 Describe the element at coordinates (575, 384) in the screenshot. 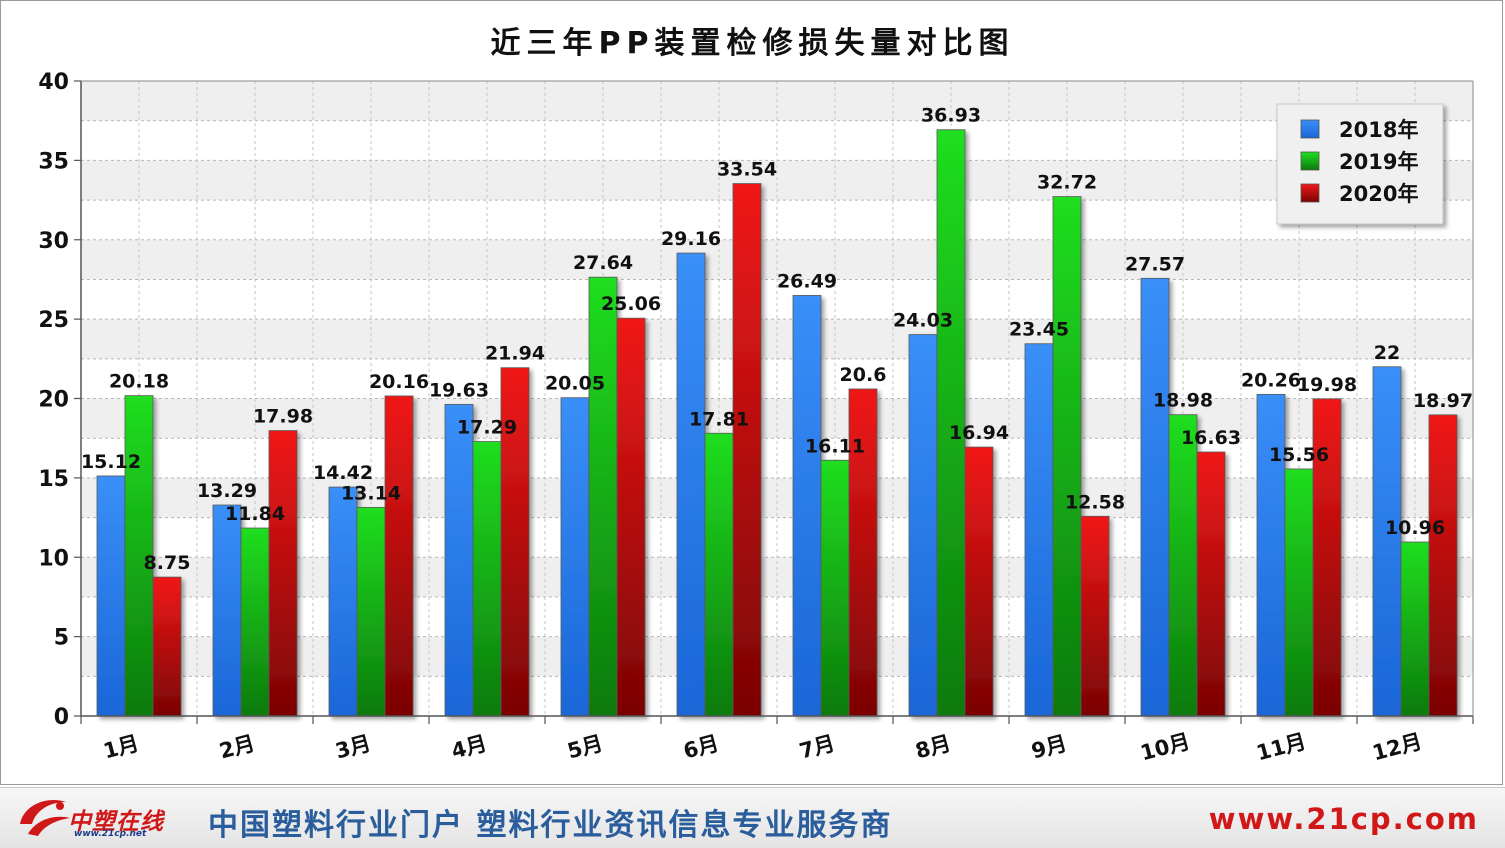

I see `data-label: 20.05` at that location.